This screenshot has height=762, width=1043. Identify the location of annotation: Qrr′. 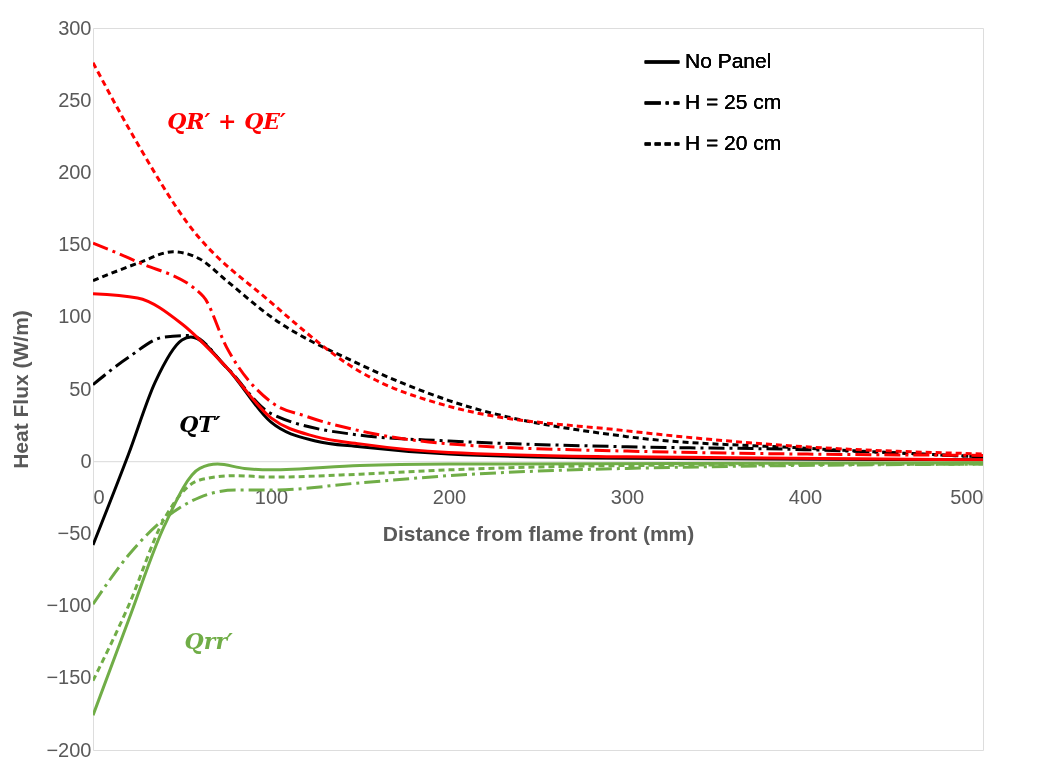
(208, 640).